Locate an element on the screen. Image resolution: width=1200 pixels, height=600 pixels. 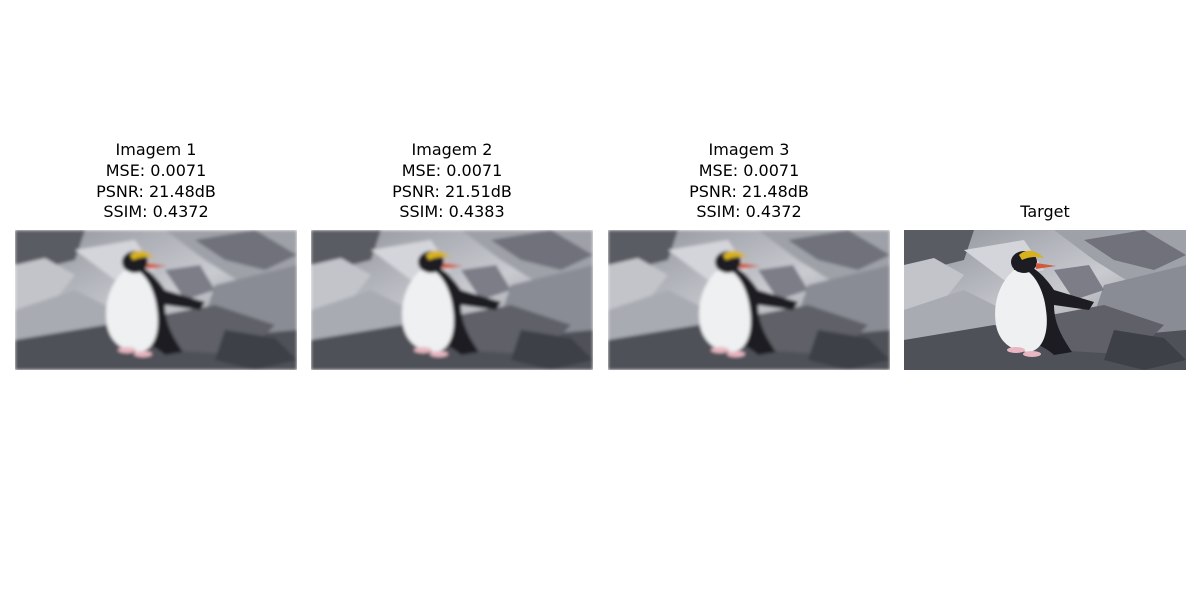
ssim-value: SSIM: 0.4383 is located at coordinates (452, 212).